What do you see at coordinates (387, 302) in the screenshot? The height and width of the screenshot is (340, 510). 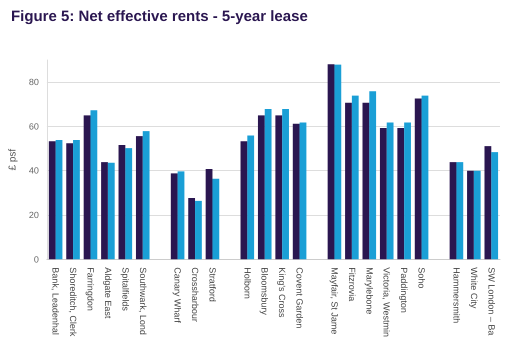 I see `x-tick-label: Victoria, Westmin` at bounding box center [387, 302].